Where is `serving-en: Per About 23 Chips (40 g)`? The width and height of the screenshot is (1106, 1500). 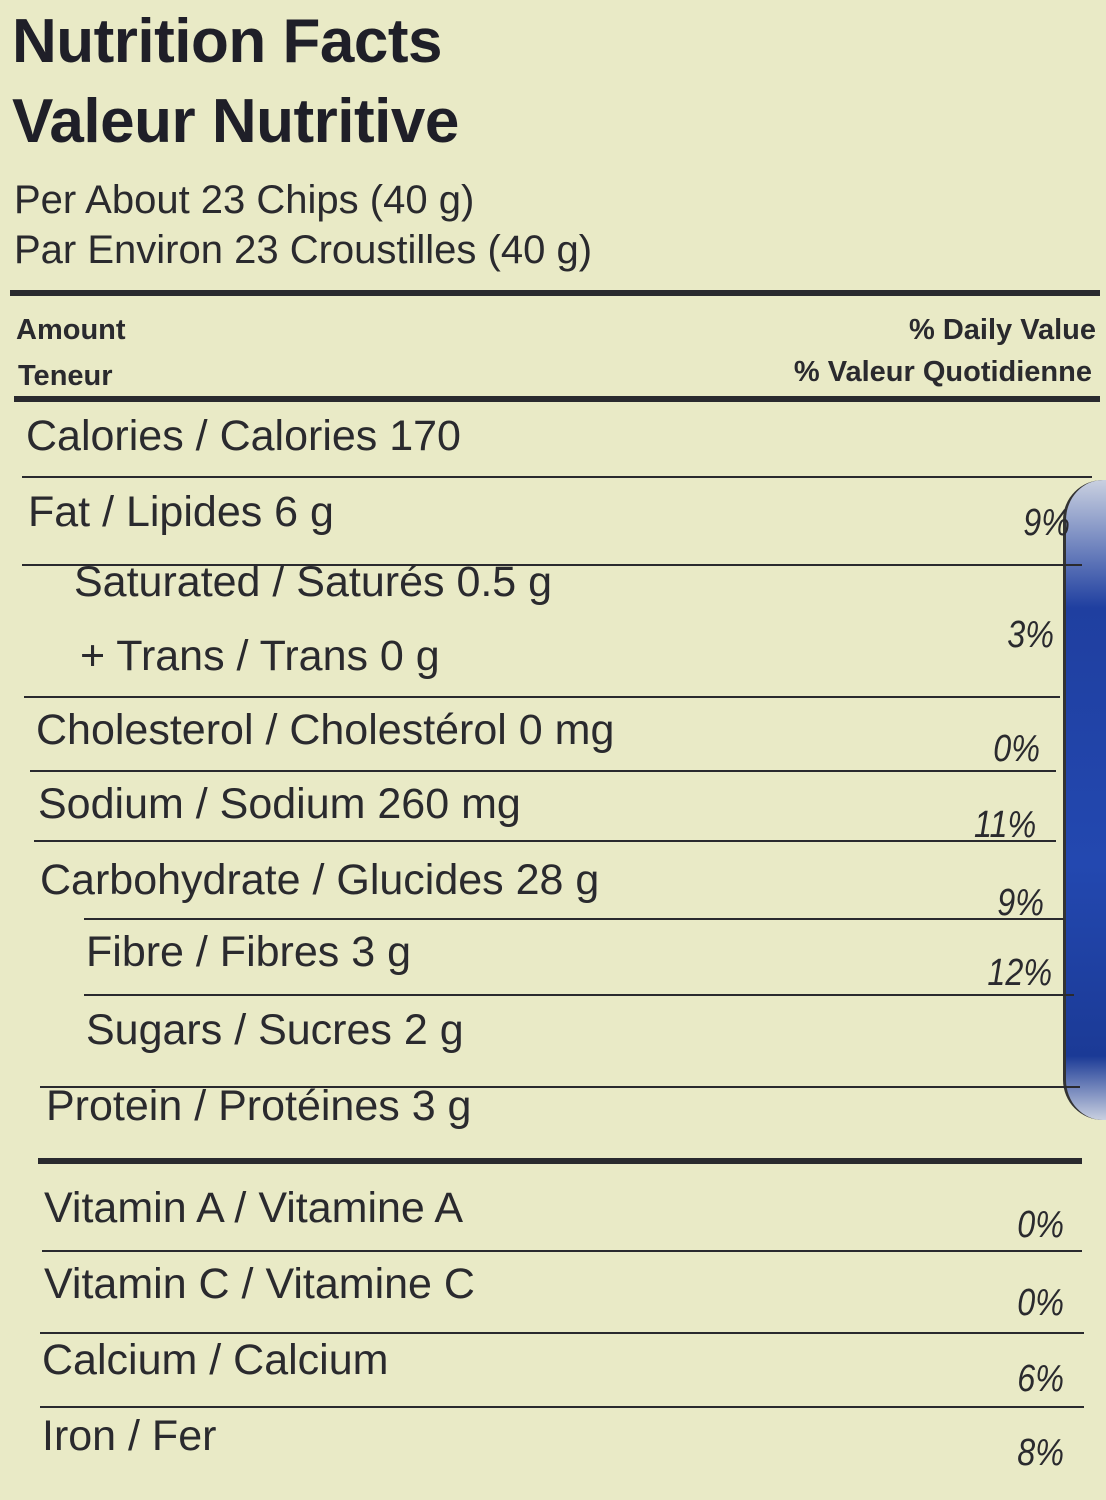 serving-en: Per About 23 Chips (40 g) is located at coordinates (244, 200).